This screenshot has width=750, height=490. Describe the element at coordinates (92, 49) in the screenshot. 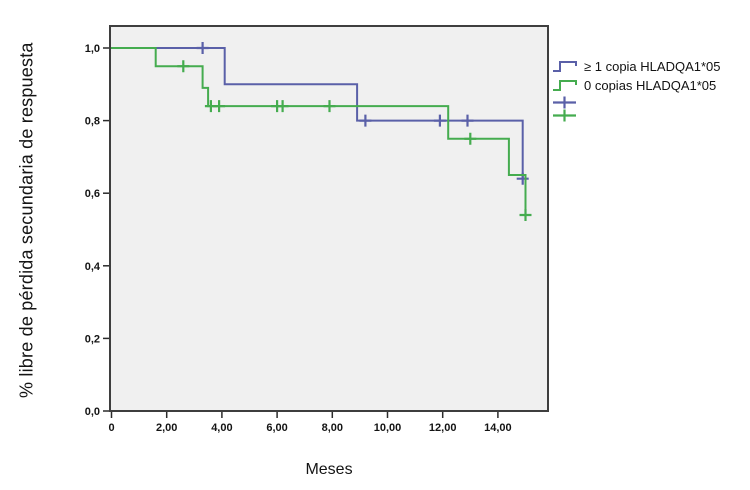

I see `y-tick-label: 1,0` at that location.